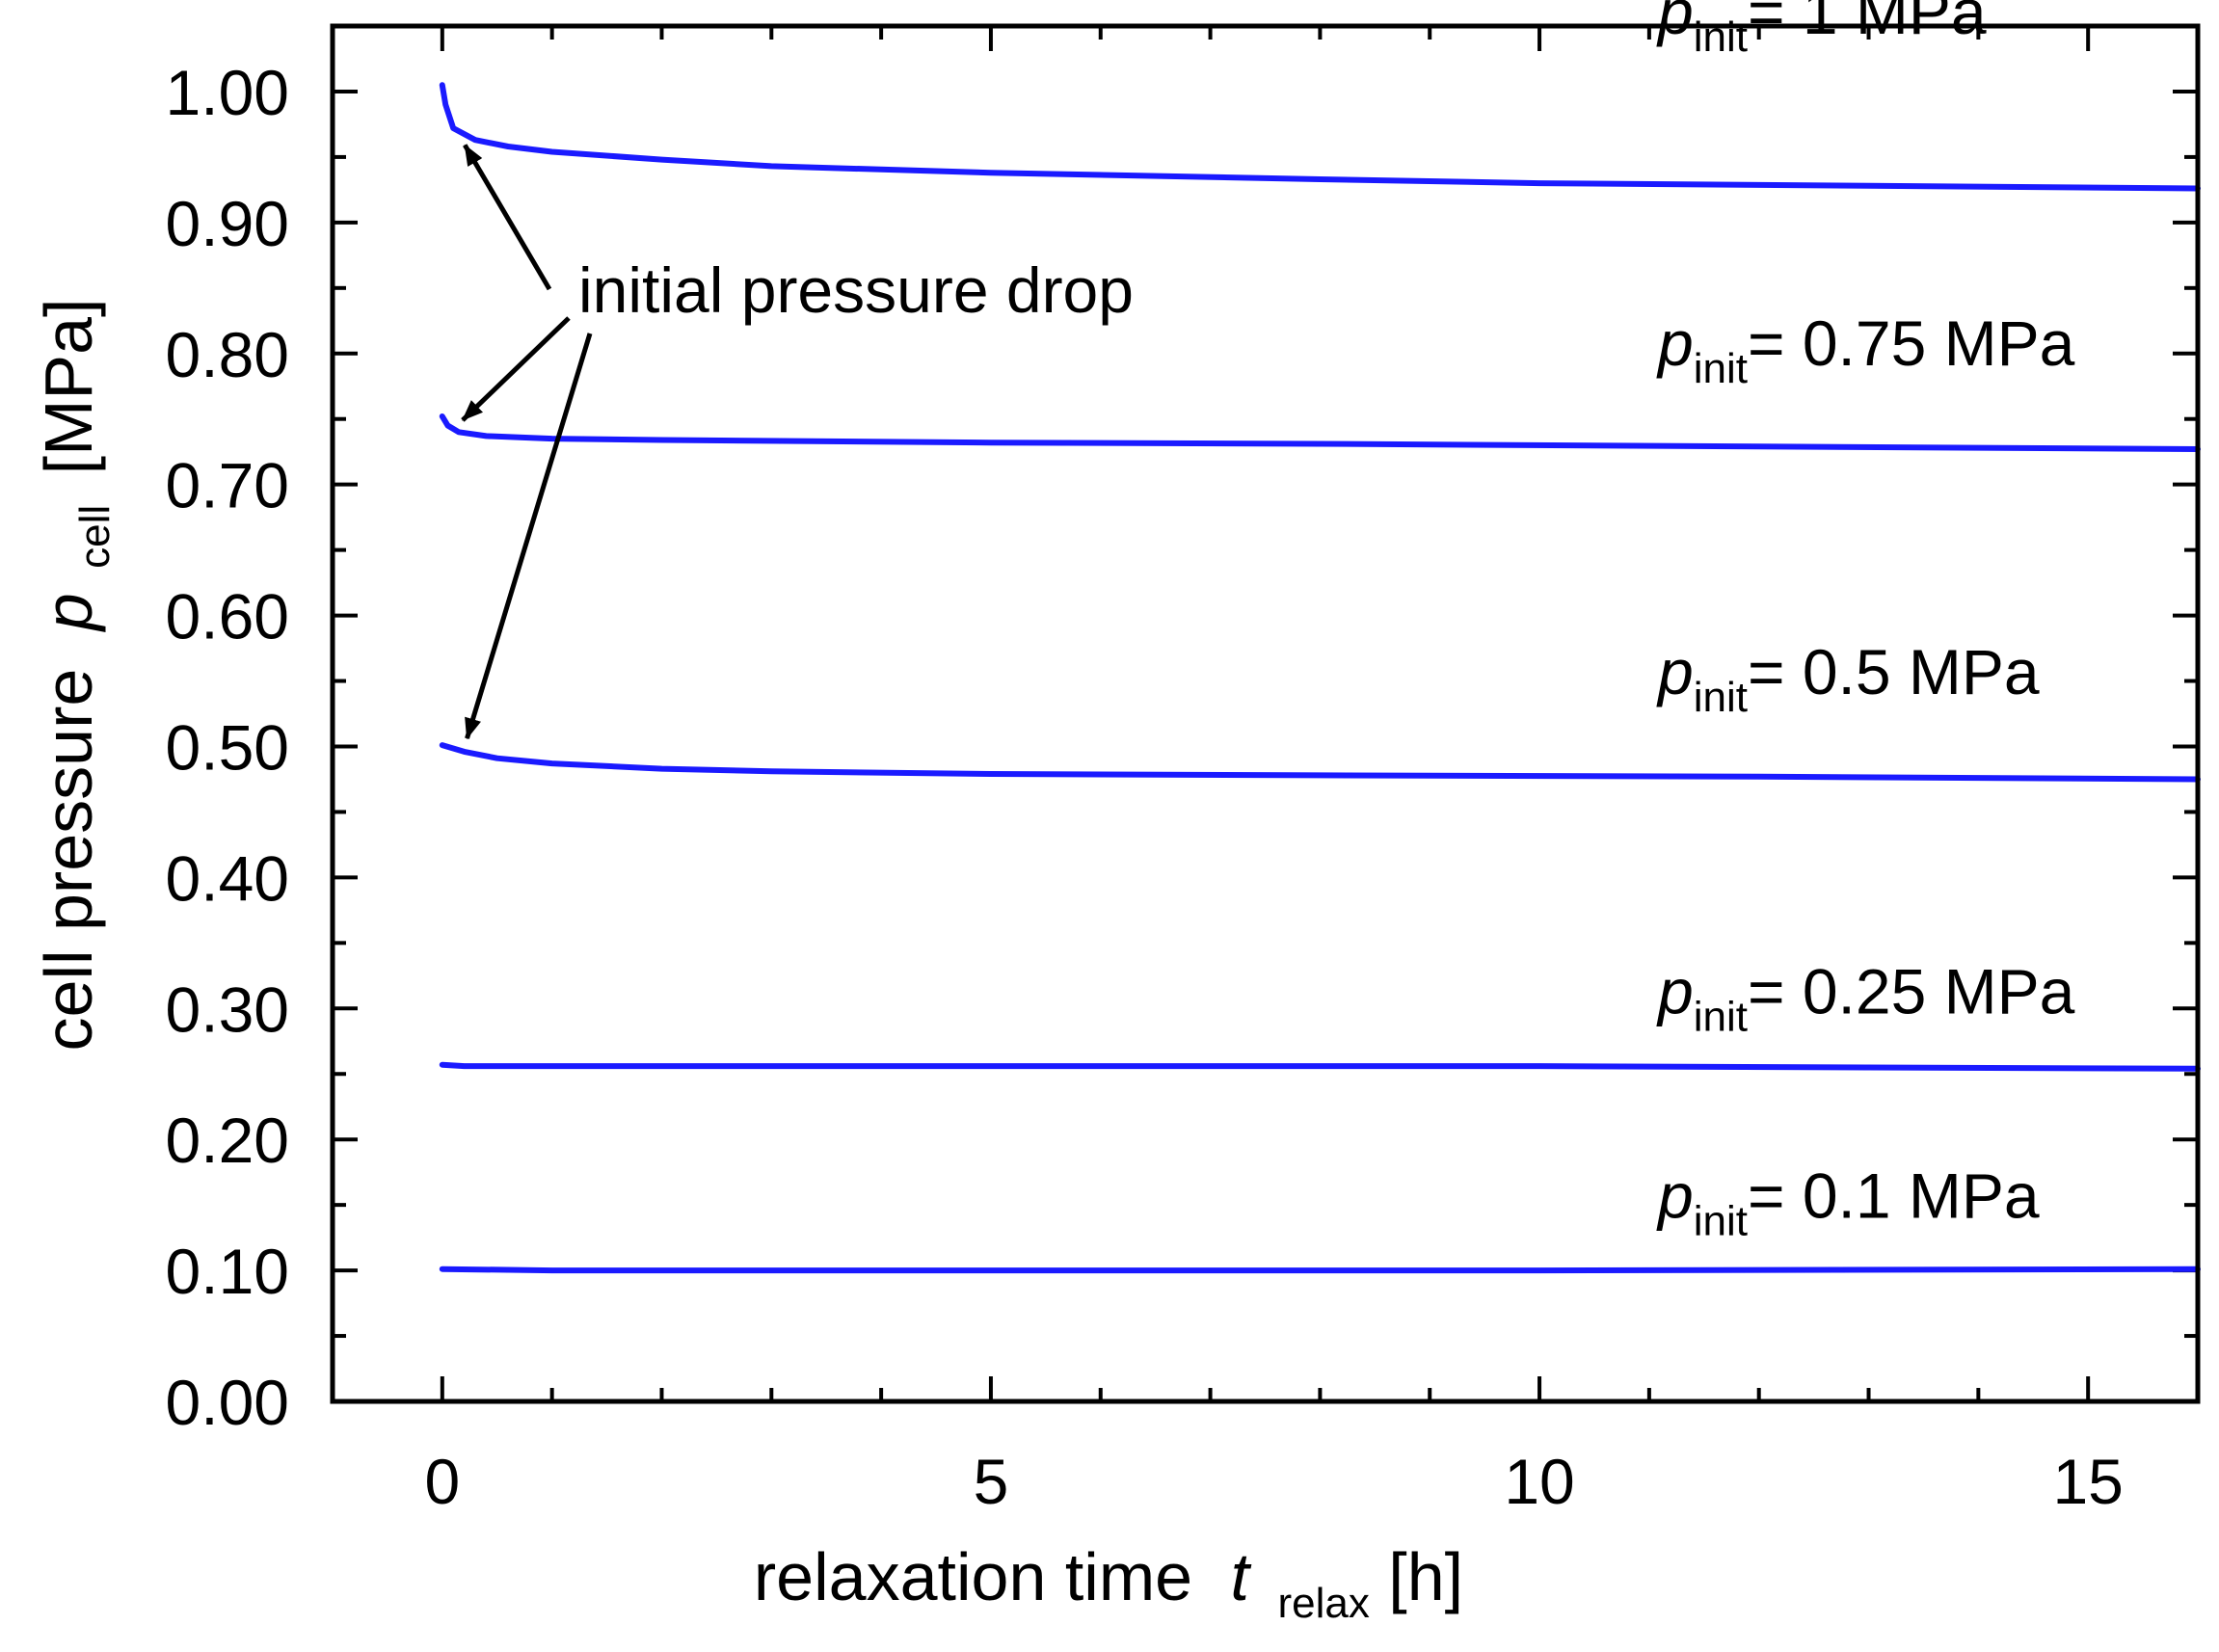 The width and height of the screenshot is (2219, 1652). Describe the element at coordinates (991, 1482) in the screenshot. I see `x-tick-label: 5` at that location.